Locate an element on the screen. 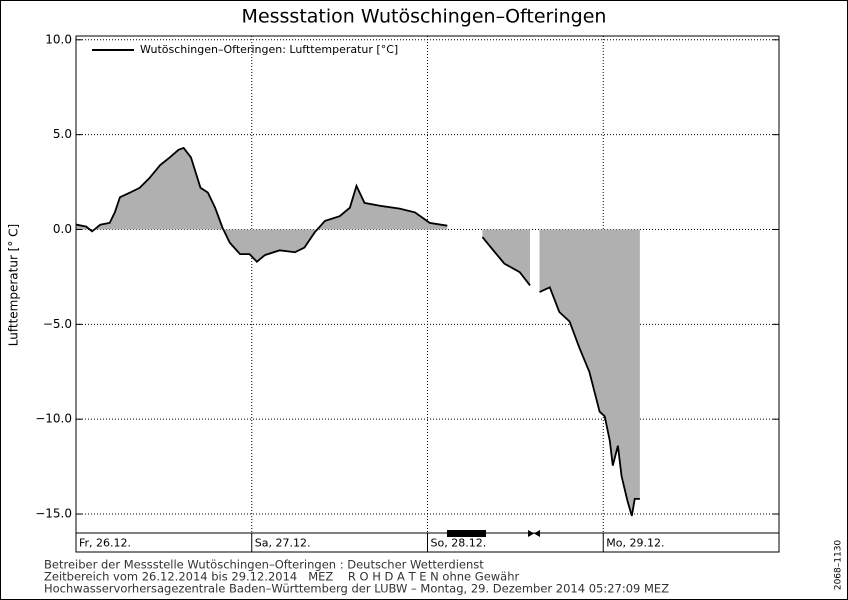  x-tick-label: Sa, 27.12. is located at coordinates (283, 543).